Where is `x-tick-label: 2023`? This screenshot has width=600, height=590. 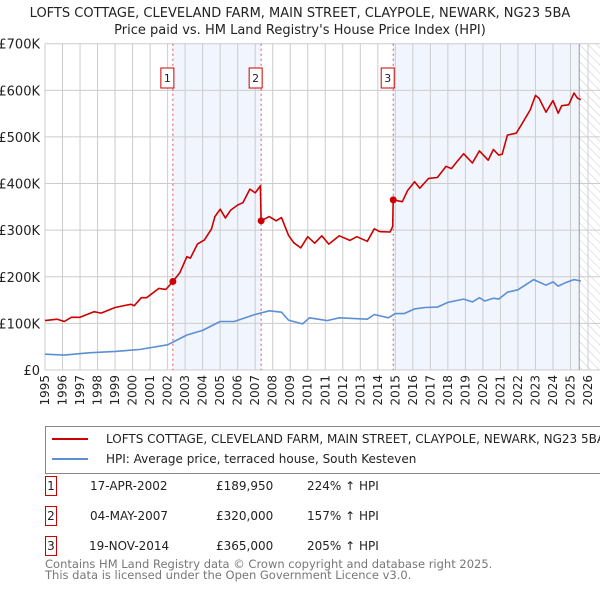 x-tick-label: 2023 is located at coordinates (535, 390).